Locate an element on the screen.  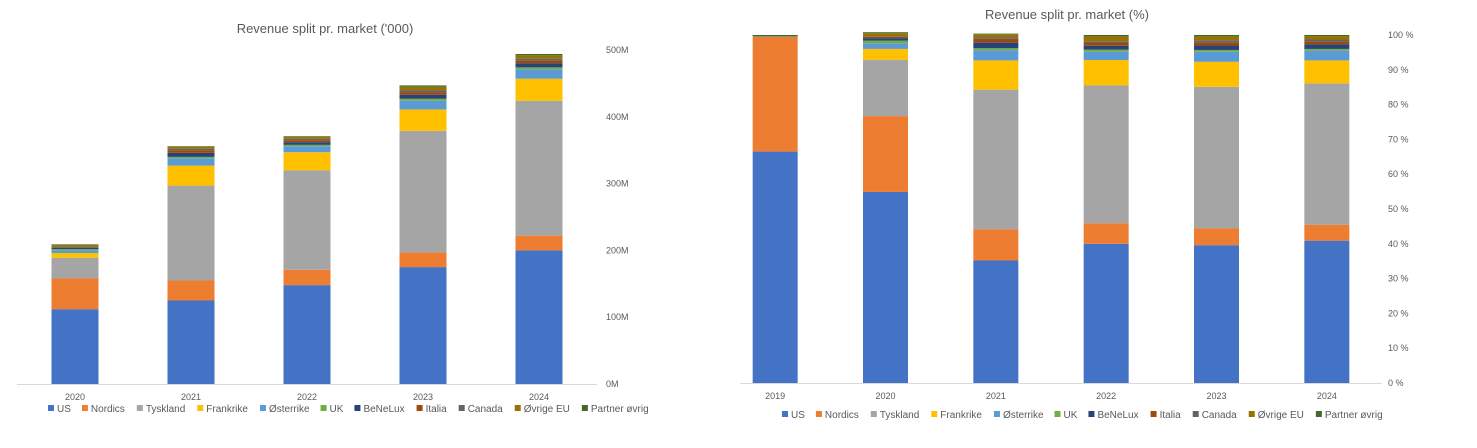
legend-label: Tyskland is located at coordinates (899, 415).